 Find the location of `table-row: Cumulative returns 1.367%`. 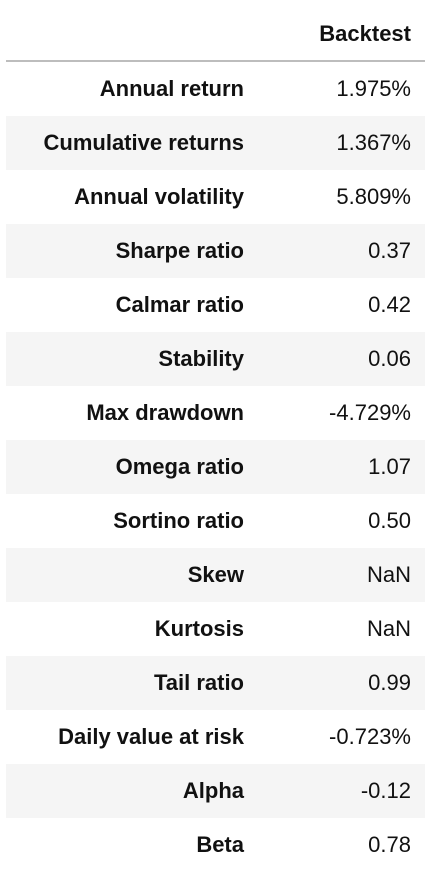

table-row: Cumulative returns 1.367% is located at coordinates (215, 143).